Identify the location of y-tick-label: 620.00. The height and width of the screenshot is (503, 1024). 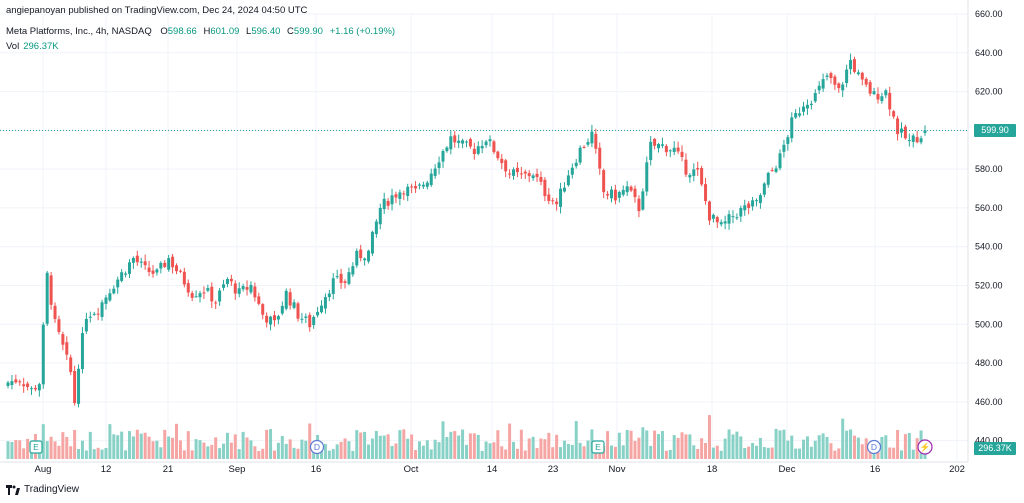
(989, 92).